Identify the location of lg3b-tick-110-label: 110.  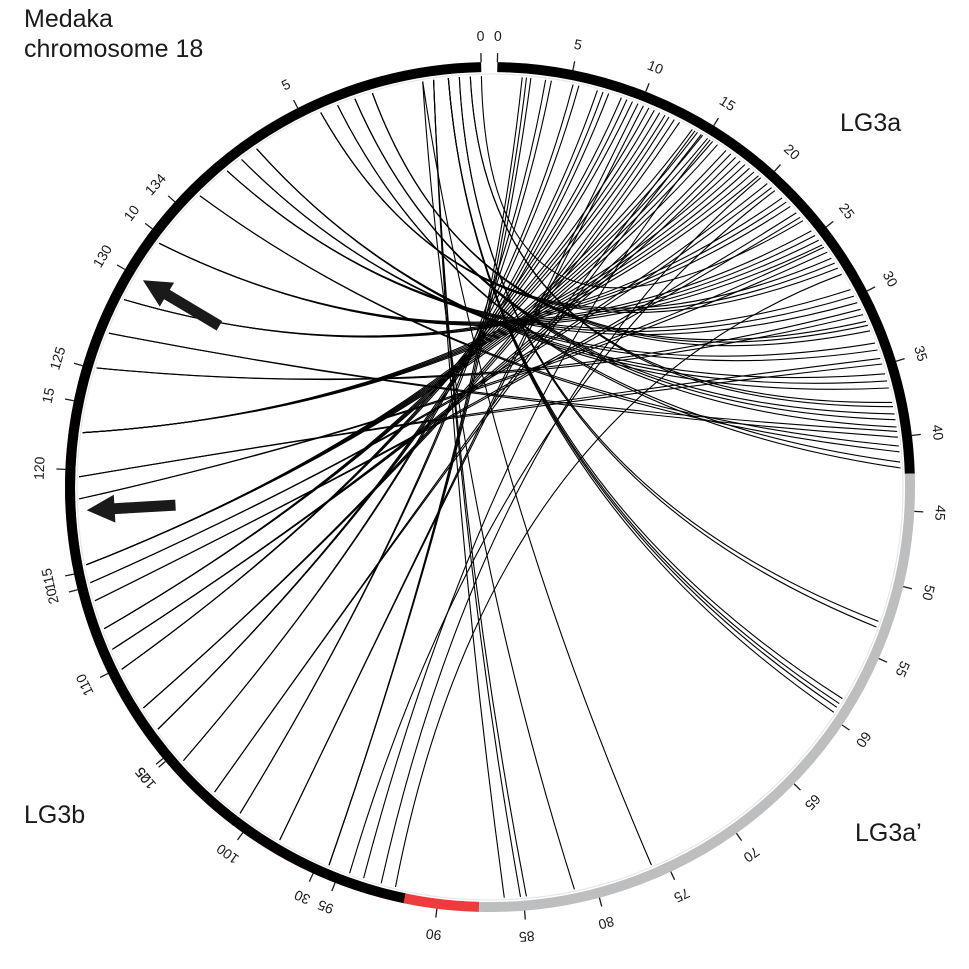
(84, 684).